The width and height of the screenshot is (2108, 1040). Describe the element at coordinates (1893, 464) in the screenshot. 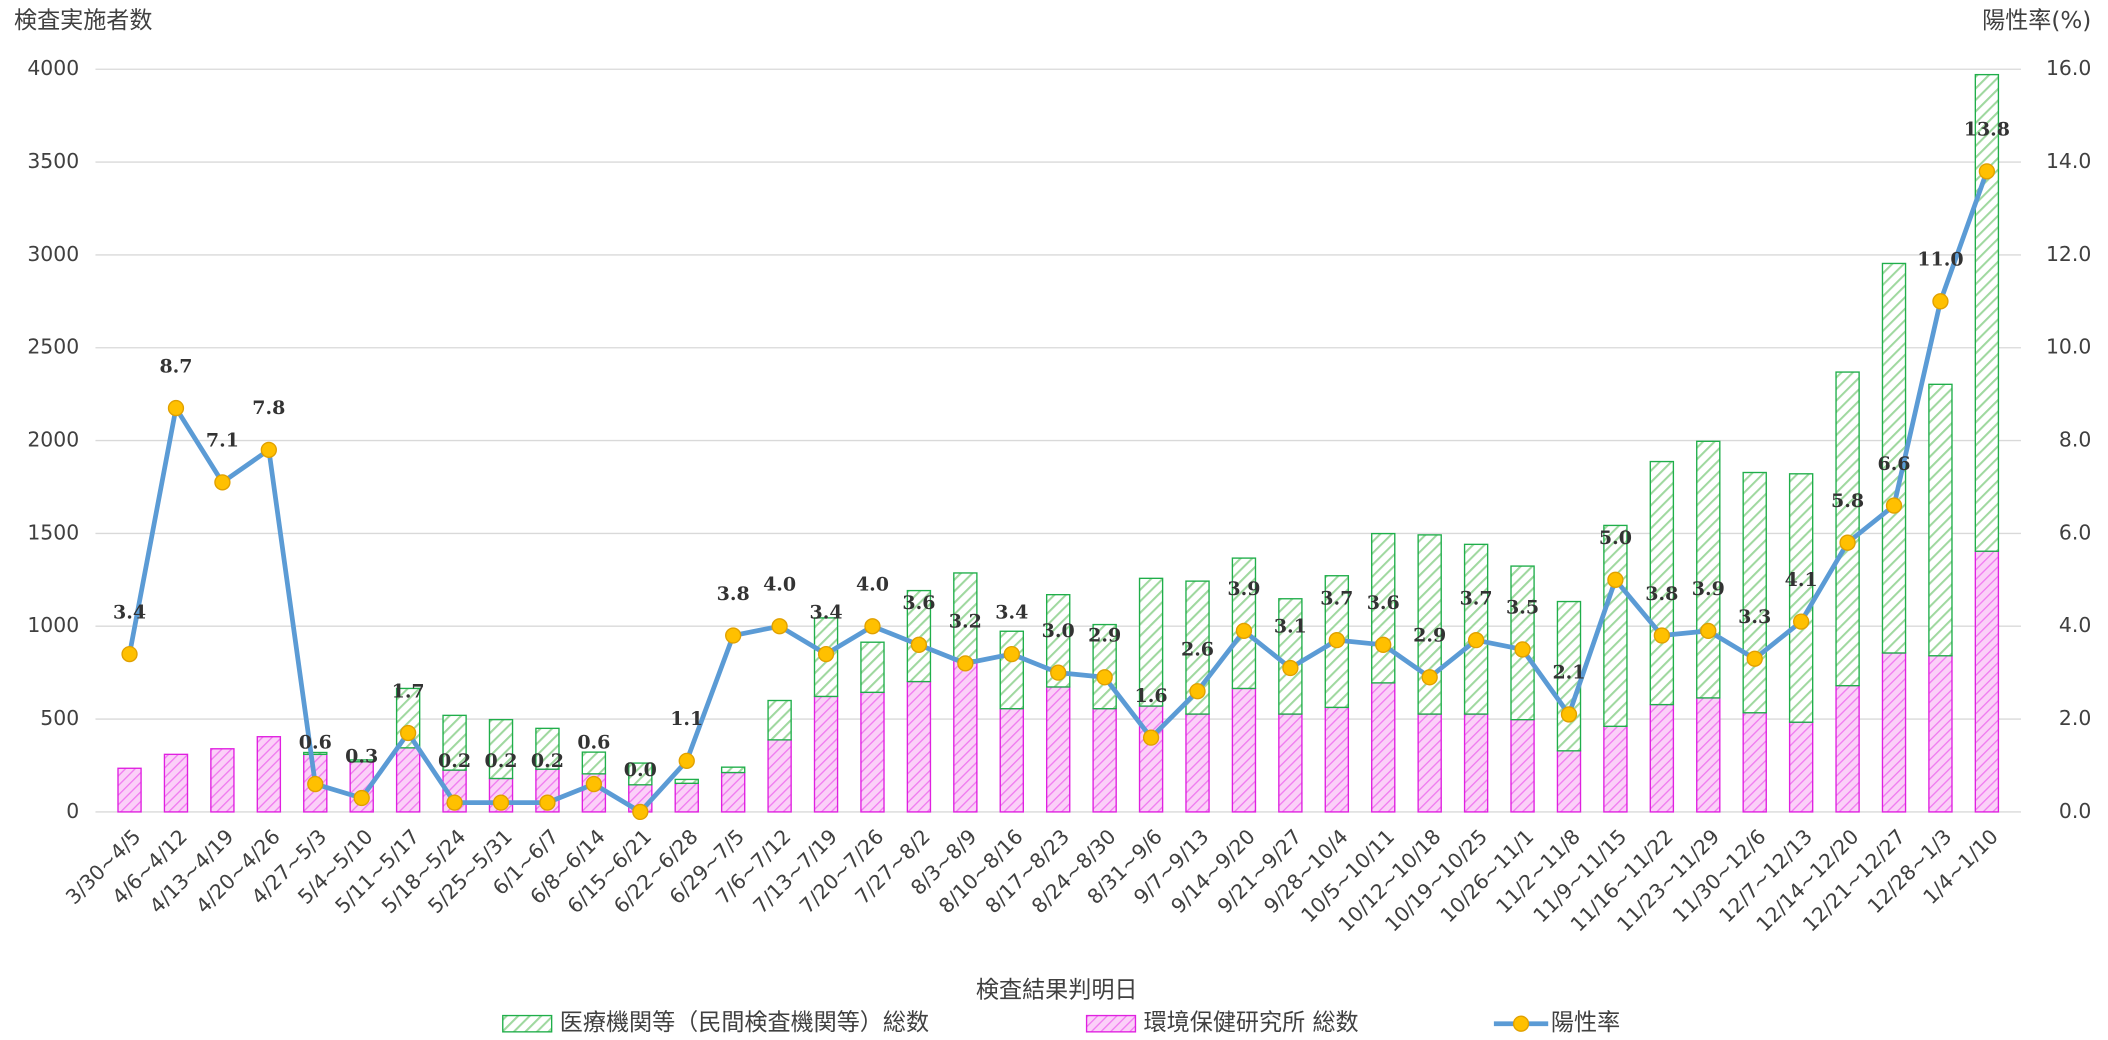

I see `data-label: 6.6` at that location.